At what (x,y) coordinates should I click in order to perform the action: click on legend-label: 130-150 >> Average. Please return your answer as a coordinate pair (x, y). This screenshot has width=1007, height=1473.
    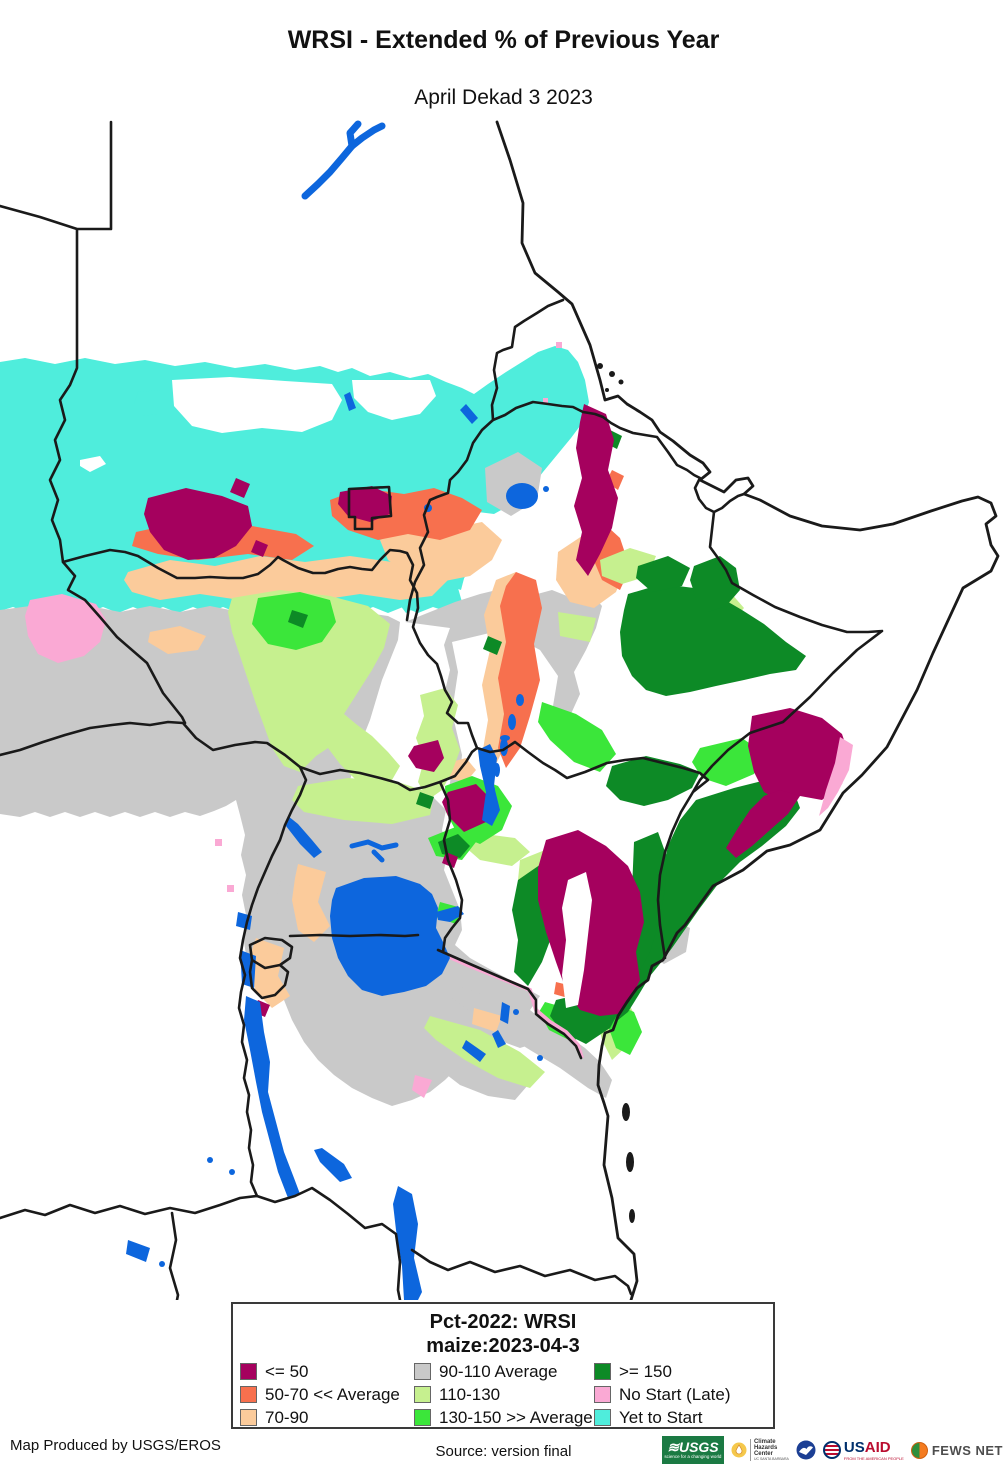
    Looking at the image, I should click on (516, 1417).